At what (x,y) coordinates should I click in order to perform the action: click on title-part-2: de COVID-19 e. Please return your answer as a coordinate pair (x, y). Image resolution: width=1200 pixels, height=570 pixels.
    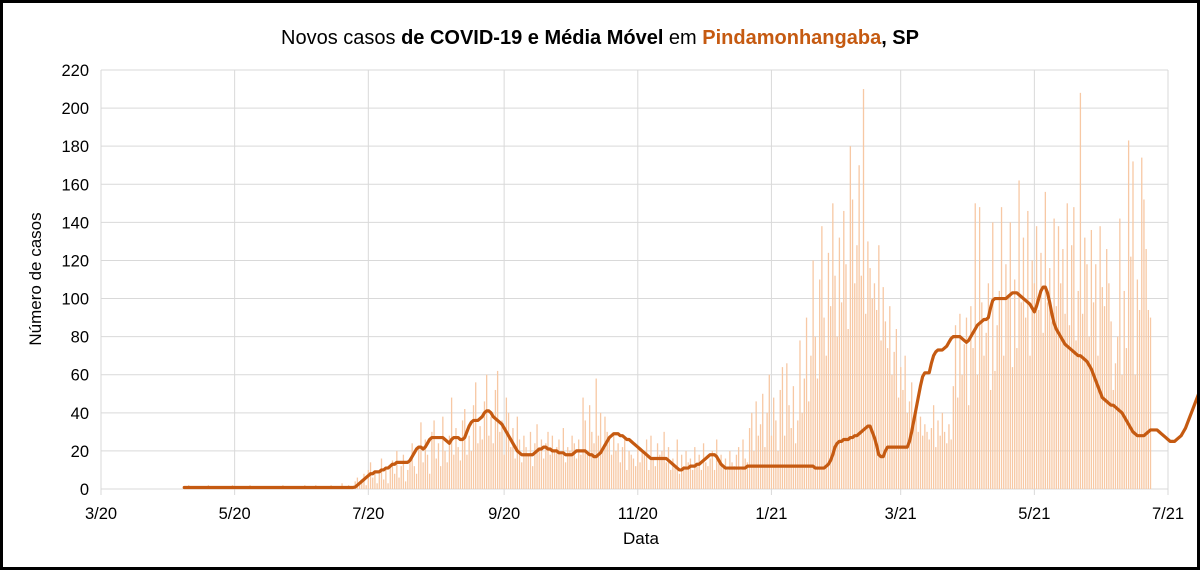
    Looking at the image, I should click on (473, 38).